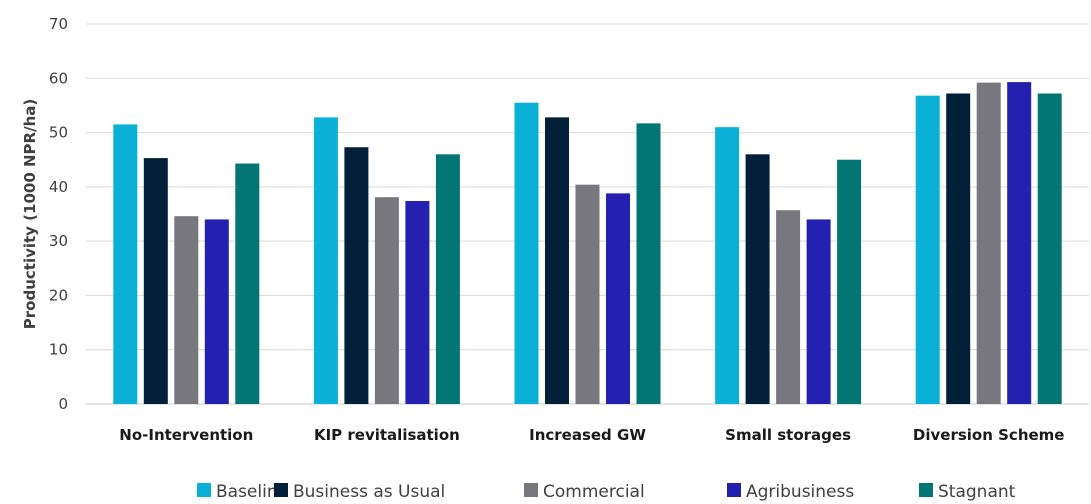  What do you see at coordinates (58, 78) in the screenshot?
I see `y-tick-label: 60` at bounding box center [58, 78].